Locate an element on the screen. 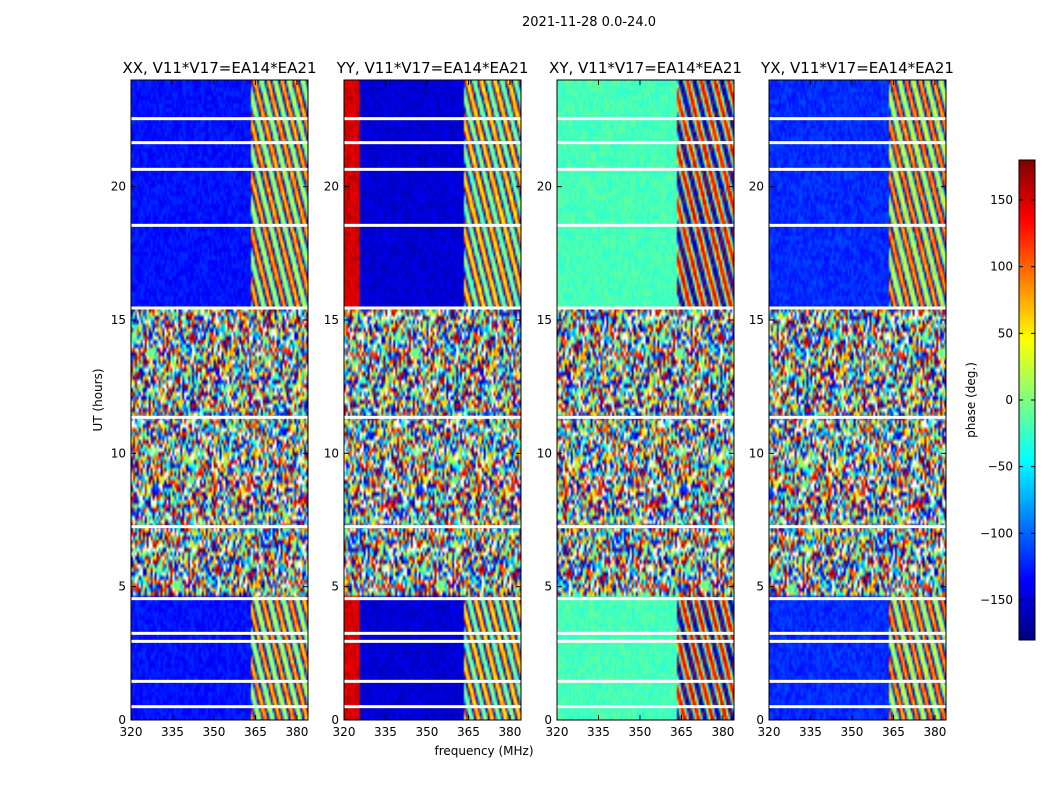 The height and width of the screenshot is (800, 1050). colorbar-tick-label-2: 50 is located at coordinates (1005, 333).